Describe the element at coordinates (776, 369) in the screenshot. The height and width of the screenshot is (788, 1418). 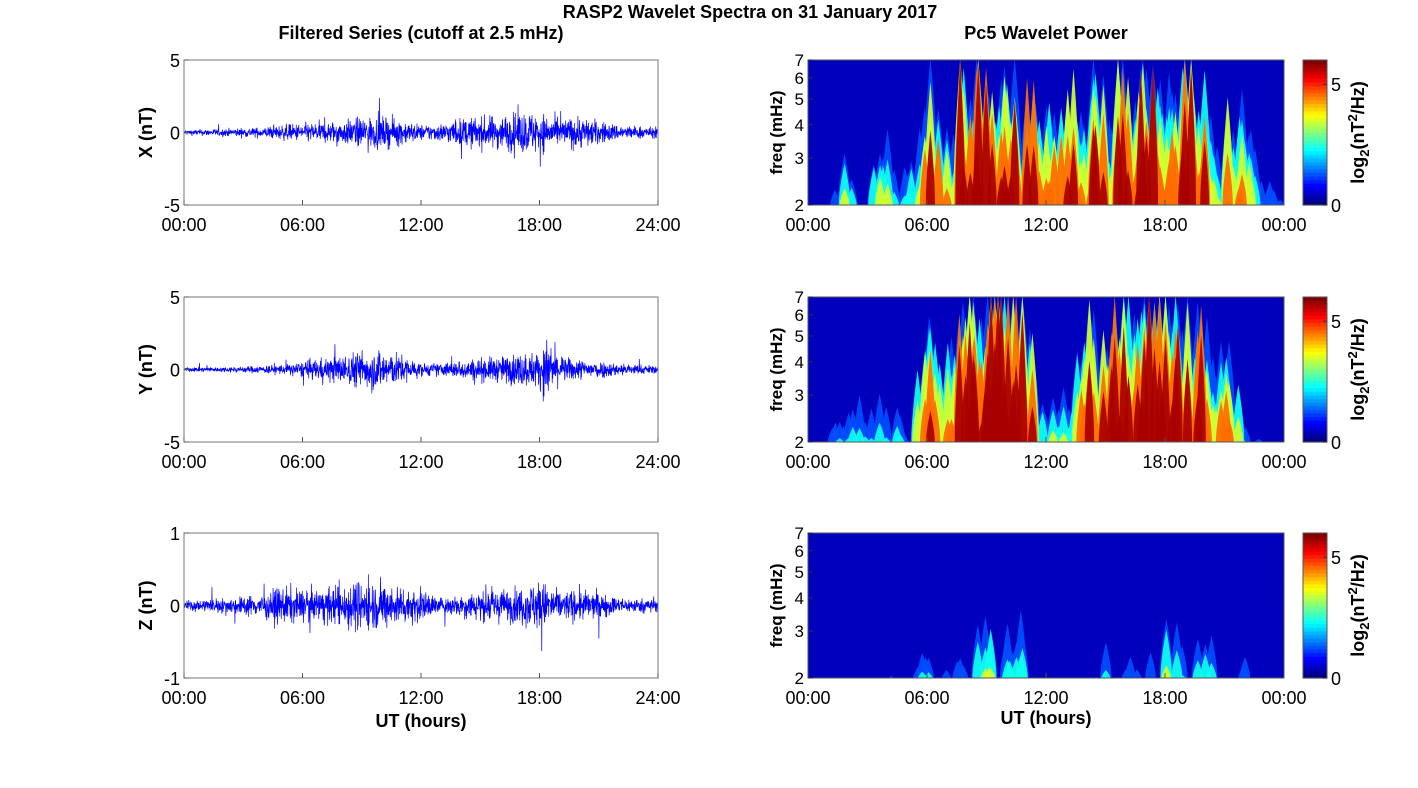
I see `y-axis-label: freq (mHz)` at that location.